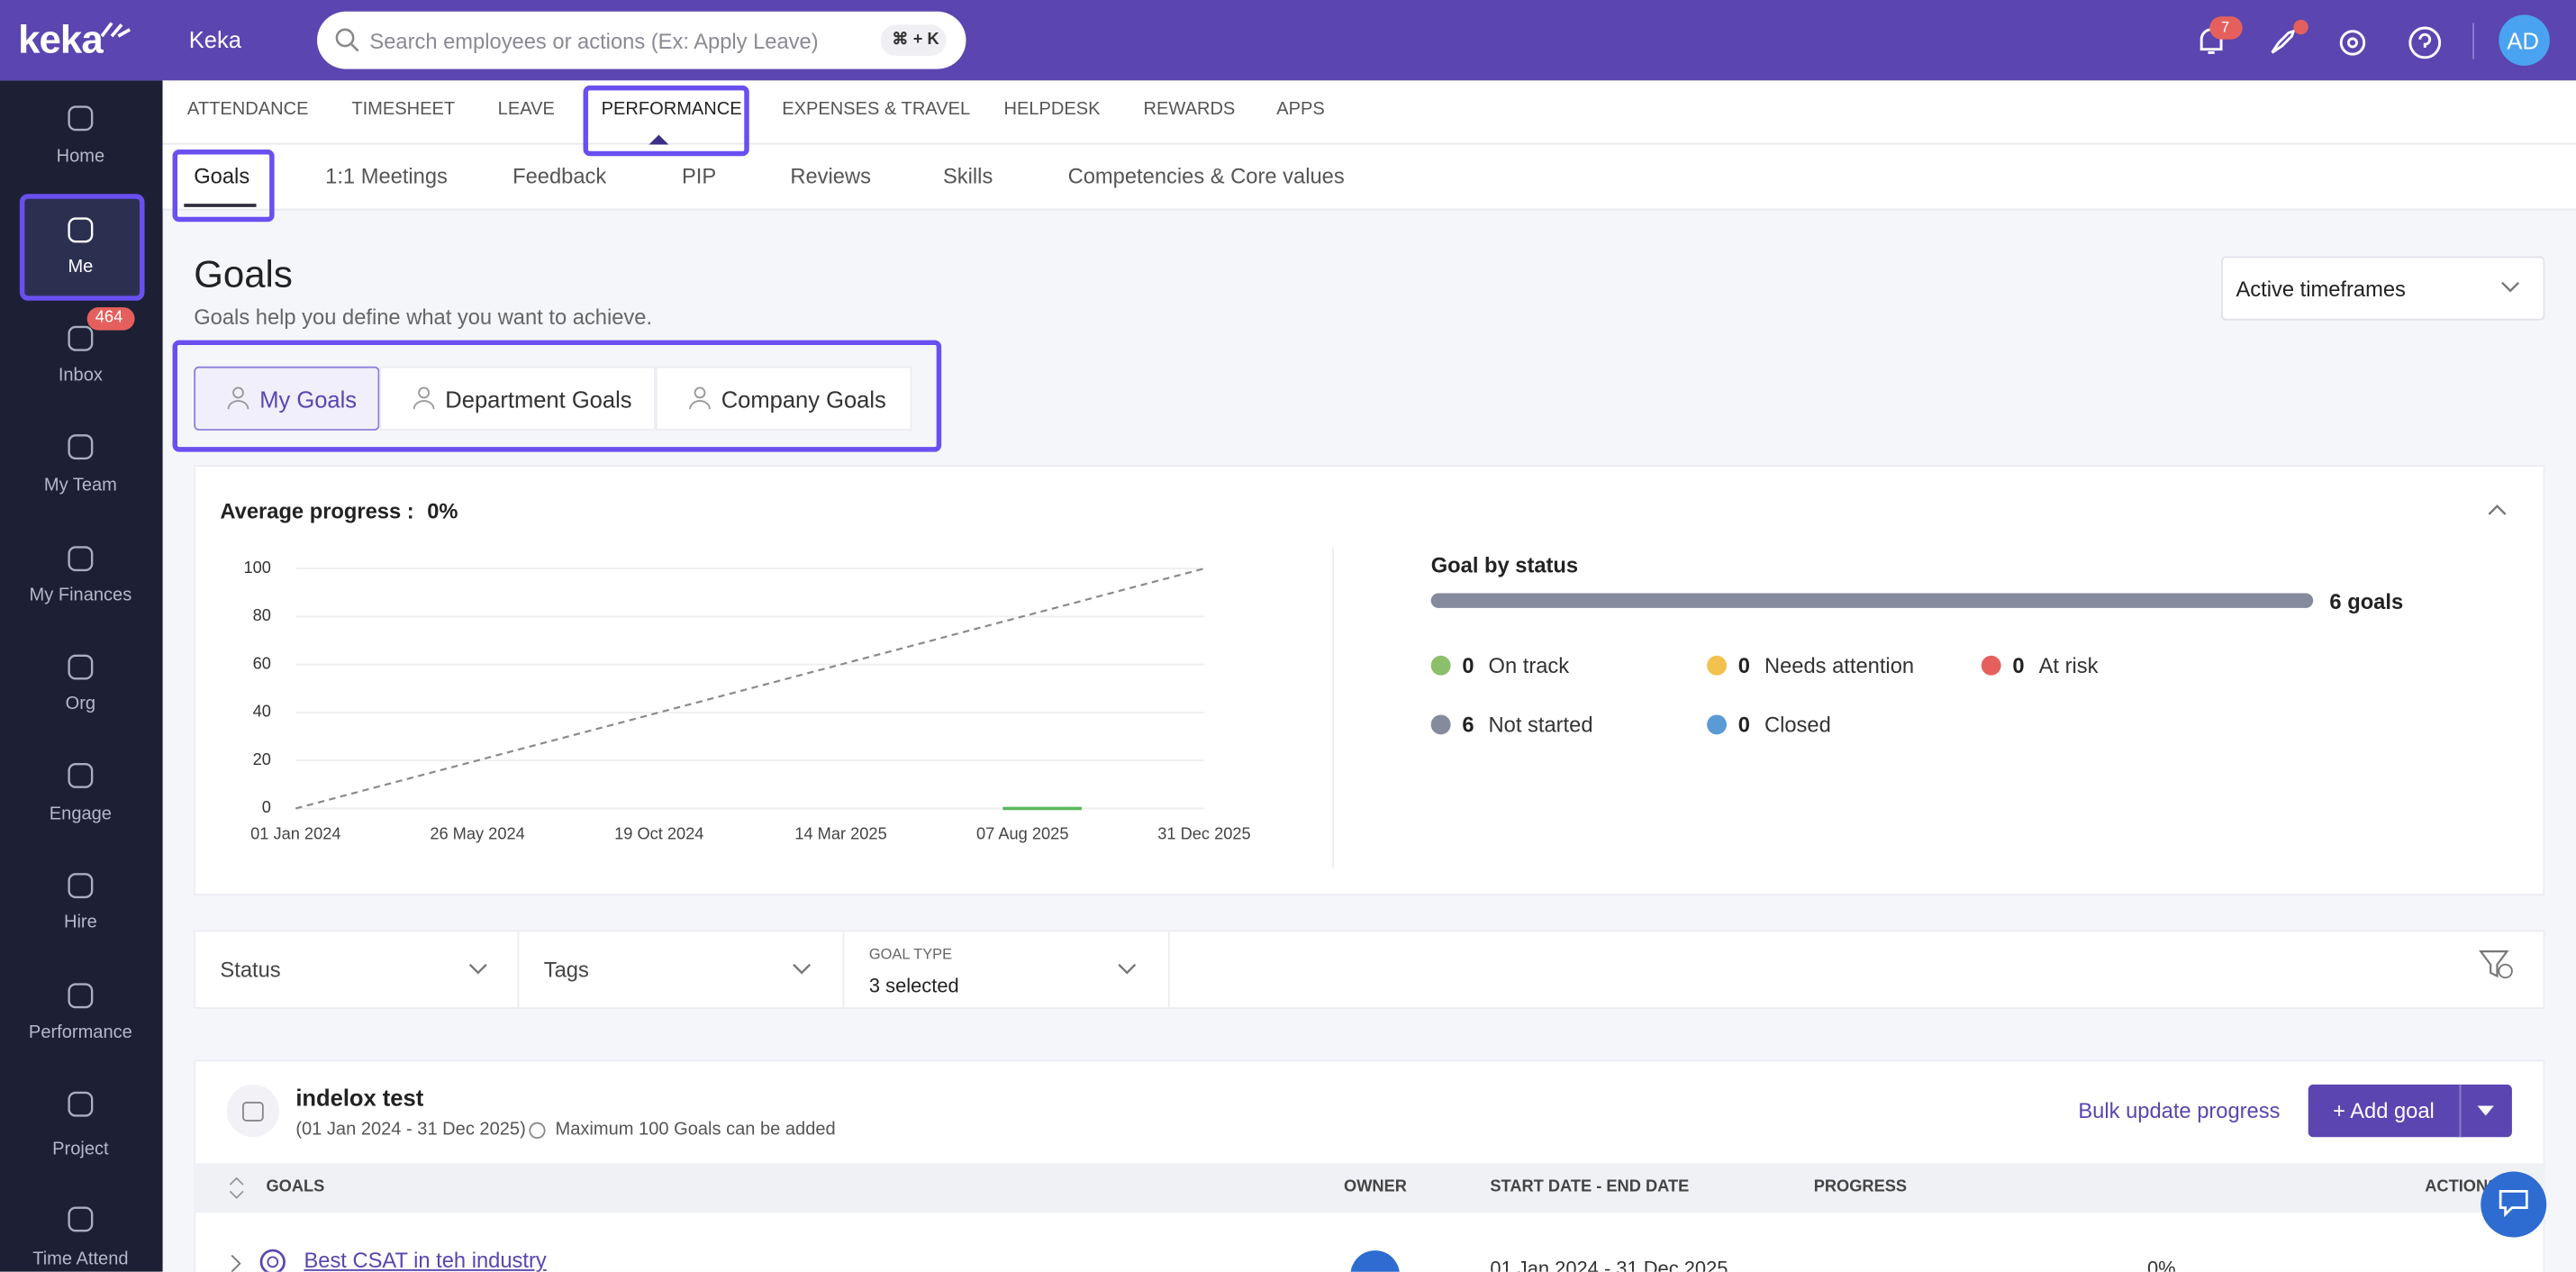 The height and width of the screenshot is (1272, 2576). I want to click on bulk-update-link: Bulk update progress, so click(2179, 1111).